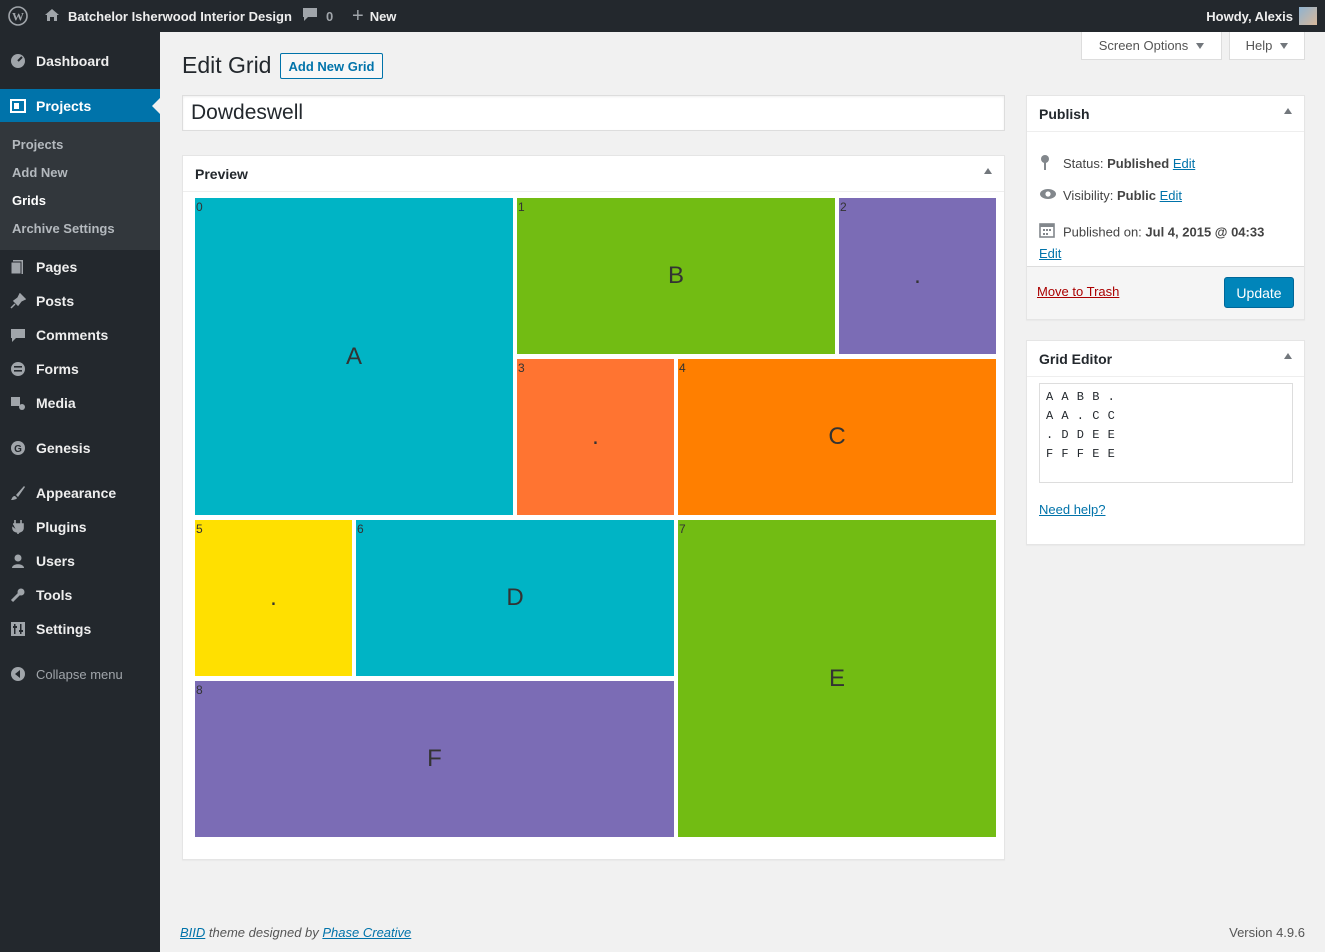 Image resolution: width=1325 pixels, height=952 pixels. I want to click on cell-index: 6, so click(360, 529).